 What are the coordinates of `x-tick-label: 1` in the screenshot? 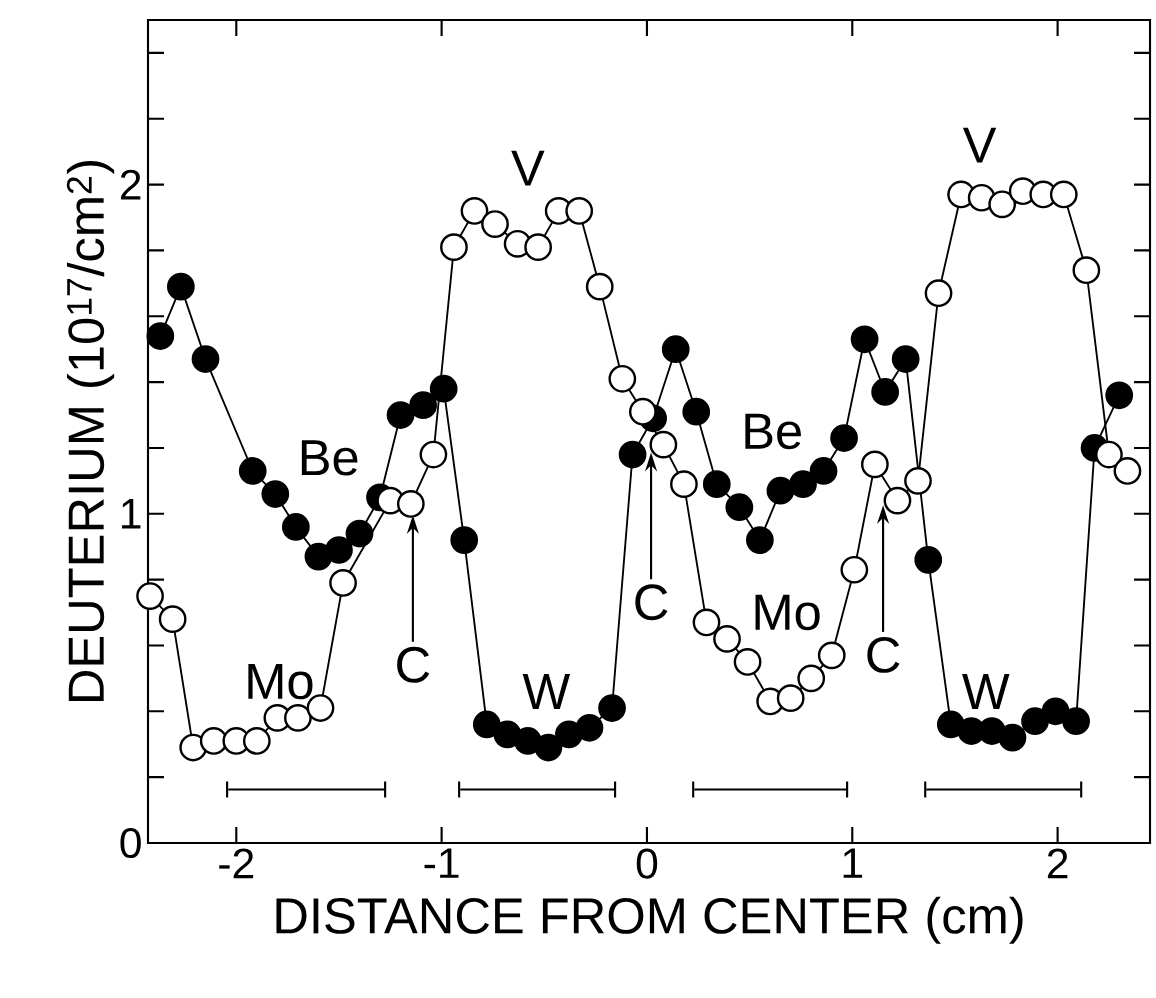 It's located at (853, 863).